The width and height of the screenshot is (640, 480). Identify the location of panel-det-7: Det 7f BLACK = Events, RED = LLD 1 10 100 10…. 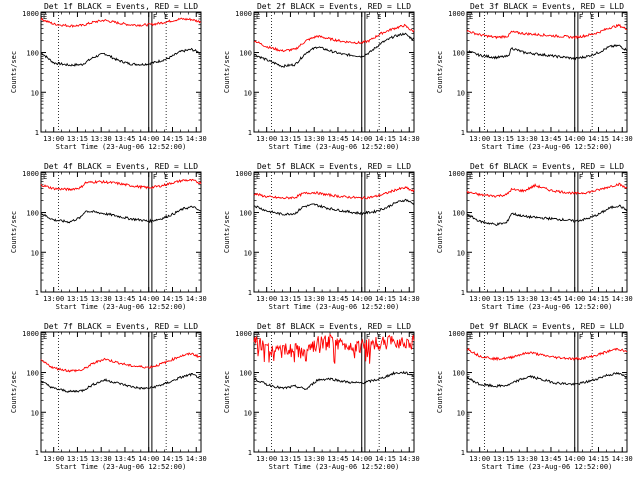
(108, 396).